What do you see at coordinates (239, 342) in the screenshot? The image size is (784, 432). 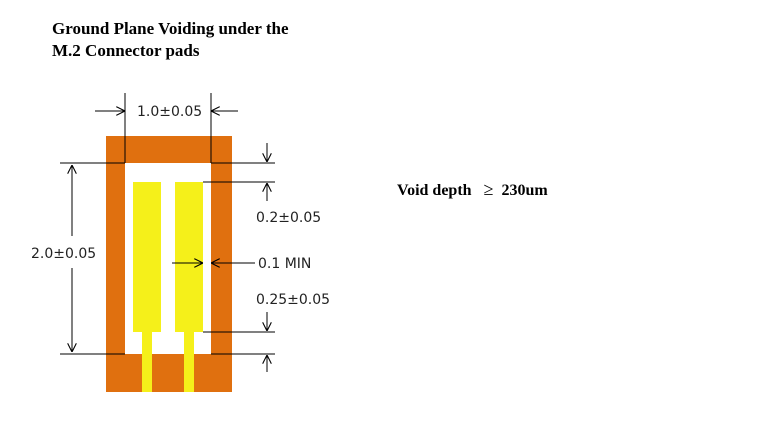 I see `bottom-gap-dimension` at bounding box center [239, 342].